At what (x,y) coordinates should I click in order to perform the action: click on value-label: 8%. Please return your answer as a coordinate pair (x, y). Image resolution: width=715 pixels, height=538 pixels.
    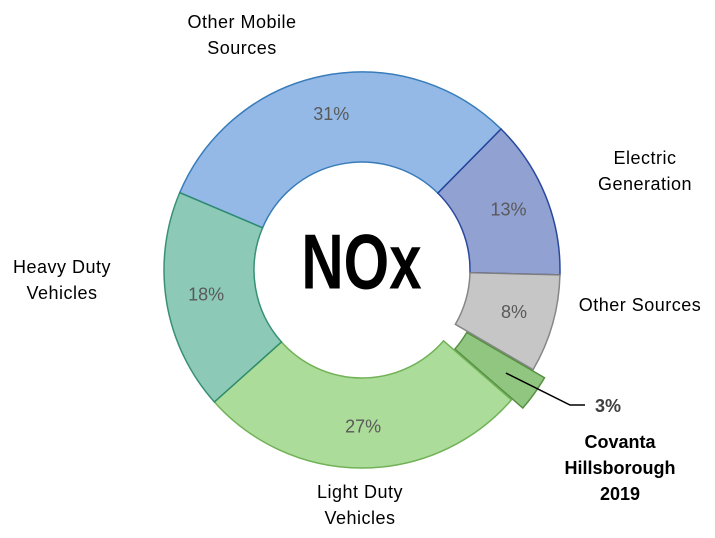
    Looking at the image, I should click on (514, 312).